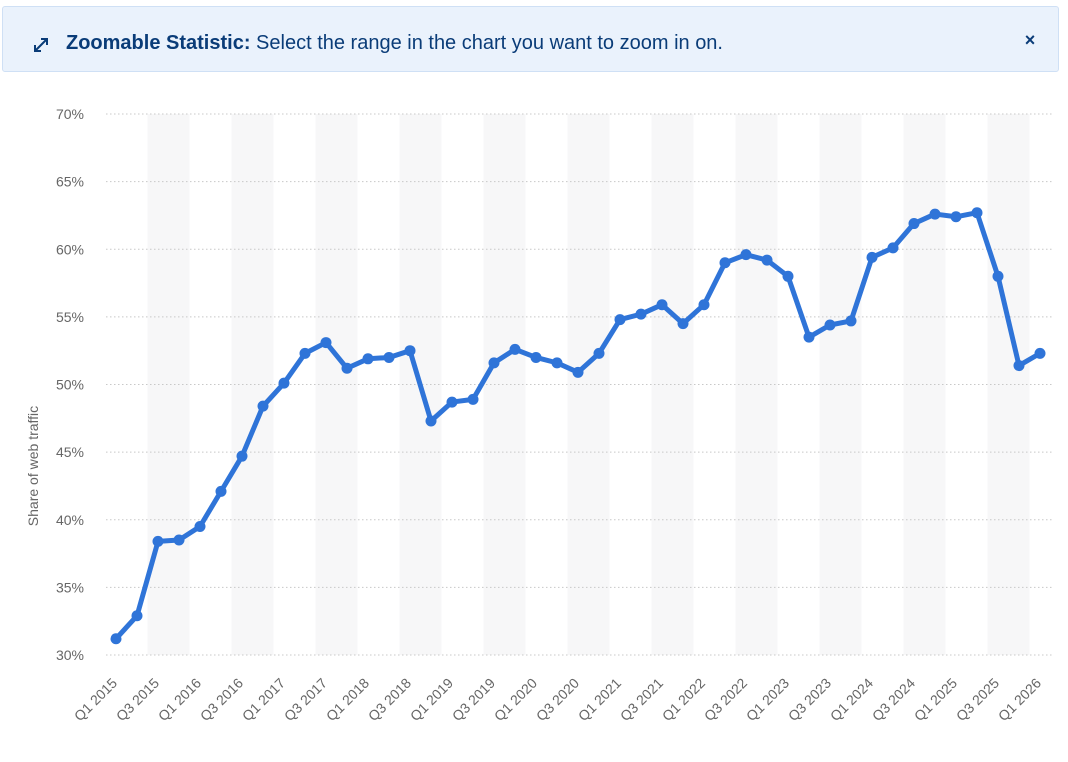 The width and height of the screenshot is (1068, 762). Describe the element at coordinates (70, 182) in the screenshot. I see `y-tick-label: 65%` at that location.